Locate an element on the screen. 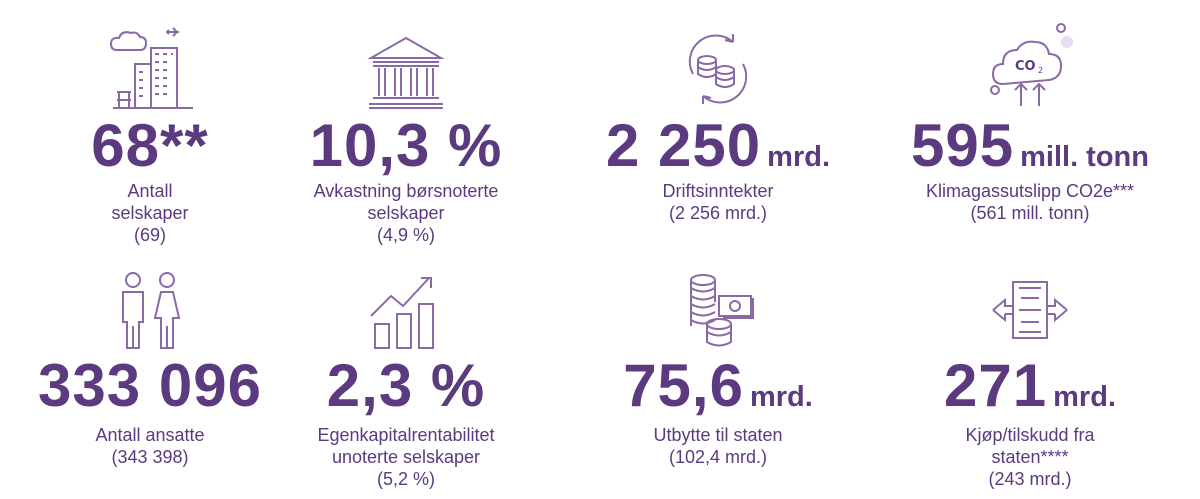 The height and width of the screenshot is (499, 1200). svg-text: 2 is located at coordinates (1040, 70).